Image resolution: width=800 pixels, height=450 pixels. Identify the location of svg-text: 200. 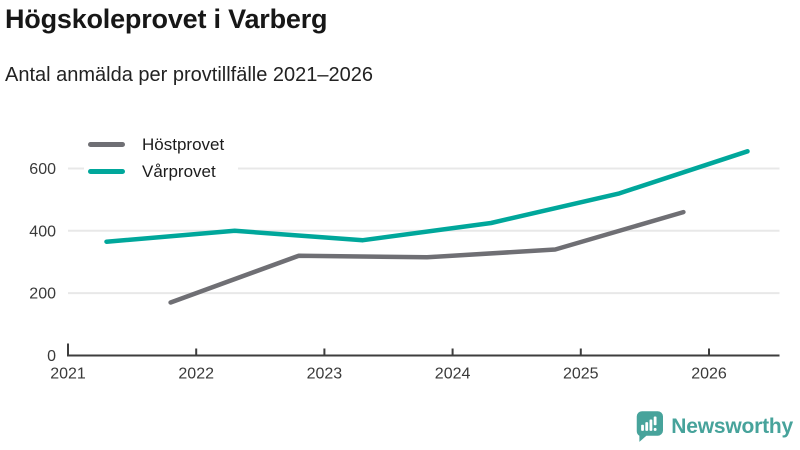
(42, 294).